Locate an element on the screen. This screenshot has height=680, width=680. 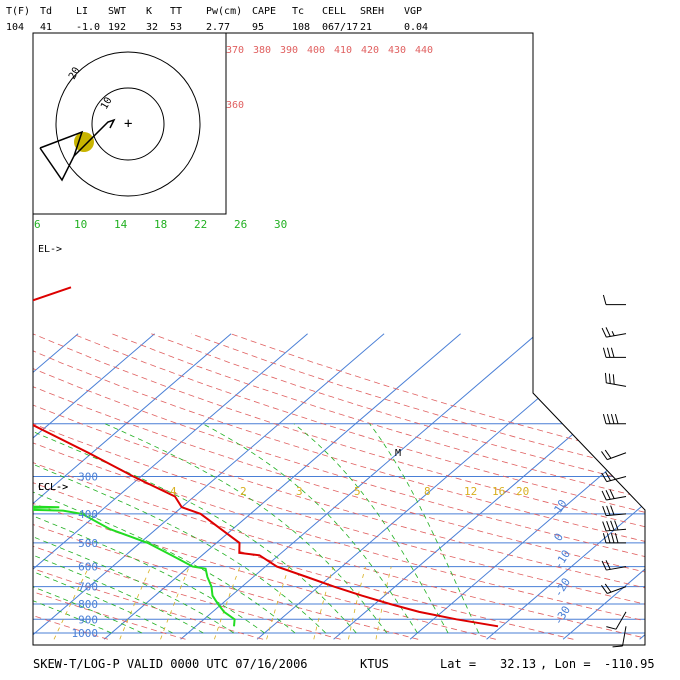
dry-adiabat-label: 380 is located at coordinates (262, 50).